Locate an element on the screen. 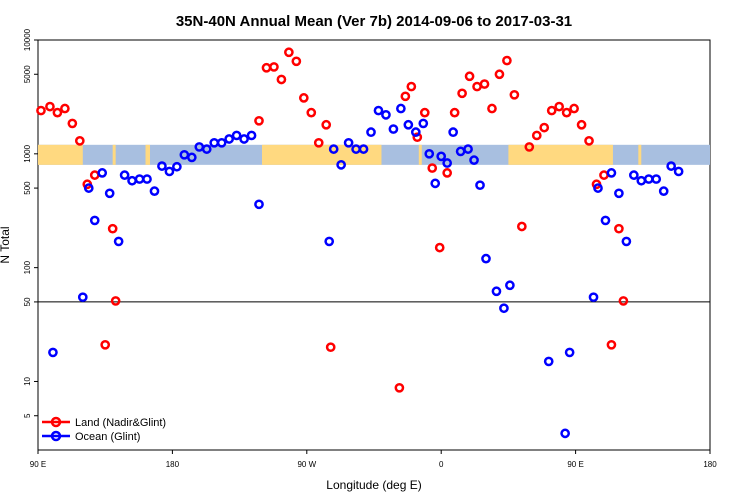 The image size is (750, 500). y-tick-label: 5000 is located at coordinates (27, 74).